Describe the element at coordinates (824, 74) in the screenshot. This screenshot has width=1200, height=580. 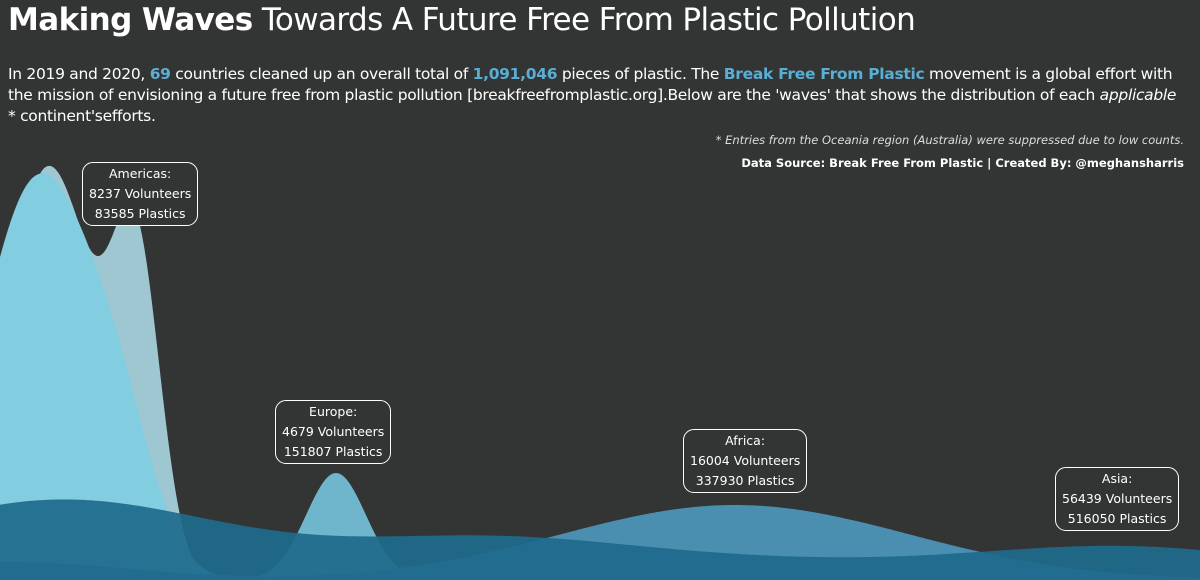
I see `movement-name: Break Free From Plastic` at that location.